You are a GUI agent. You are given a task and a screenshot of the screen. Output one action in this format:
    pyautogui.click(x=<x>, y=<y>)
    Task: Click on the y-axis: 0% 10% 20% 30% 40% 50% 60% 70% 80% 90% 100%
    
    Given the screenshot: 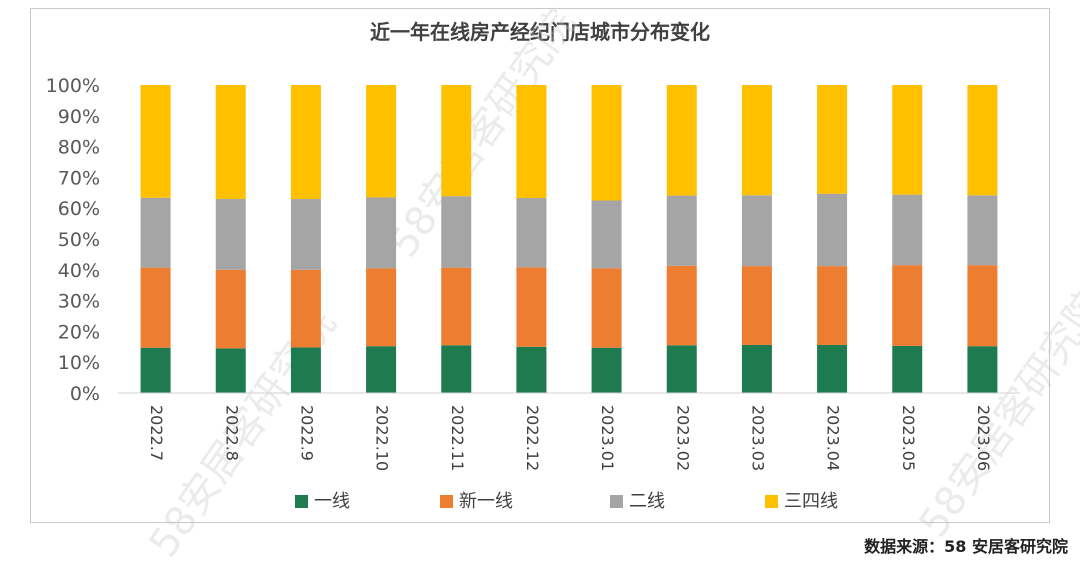 What is the action you would take?
    pyautogui.click(x=73, y=240)
    